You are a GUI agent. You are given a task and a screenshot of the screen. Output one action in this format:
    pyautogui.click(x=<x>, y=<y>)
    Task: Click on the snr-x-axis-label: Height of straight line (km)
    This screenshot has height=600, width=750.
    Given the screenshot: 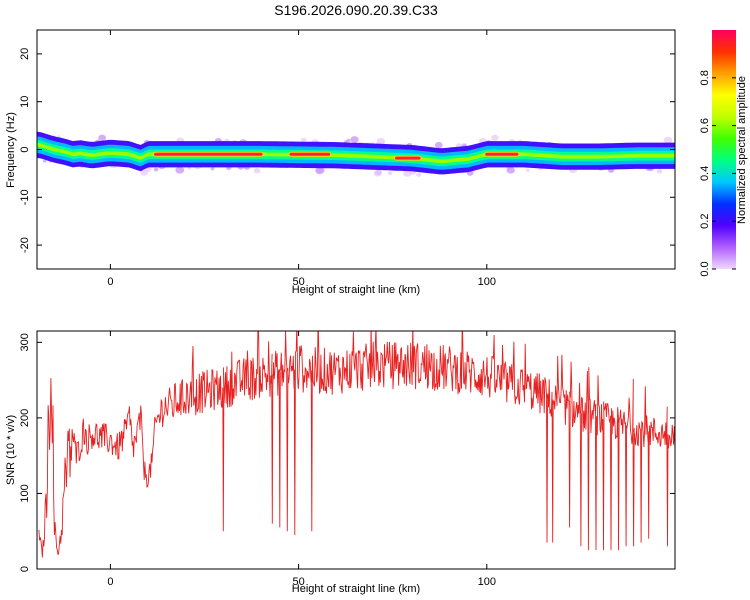 What is the action you would take?
    pyautogui.click(x=356, y=589)
    